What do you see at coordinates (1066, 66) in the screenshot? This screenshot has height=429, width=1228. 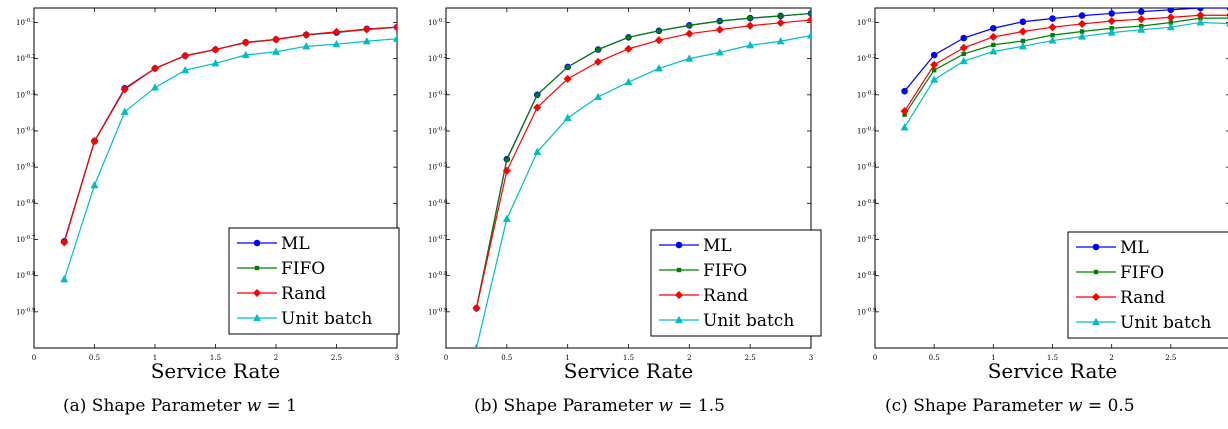 I see `series-line-fifo` at bounding box center [1066, 66].